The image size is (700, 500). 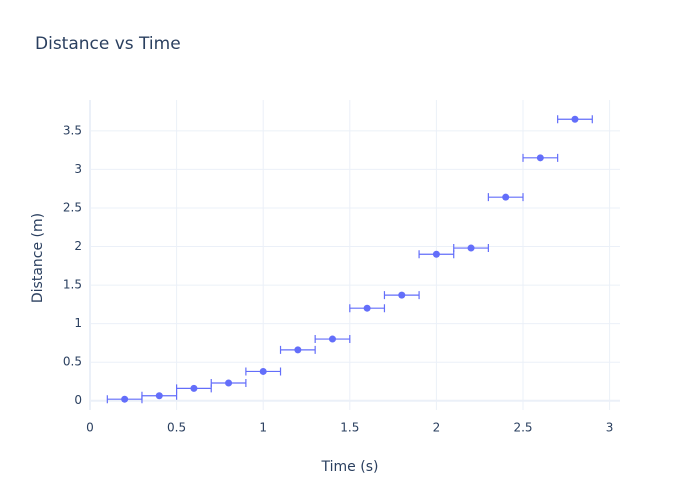 What do you see at coordinates (437, 428) in the screenshot?
I see `x-tick-label: 2` at bounding box center [437, 428].